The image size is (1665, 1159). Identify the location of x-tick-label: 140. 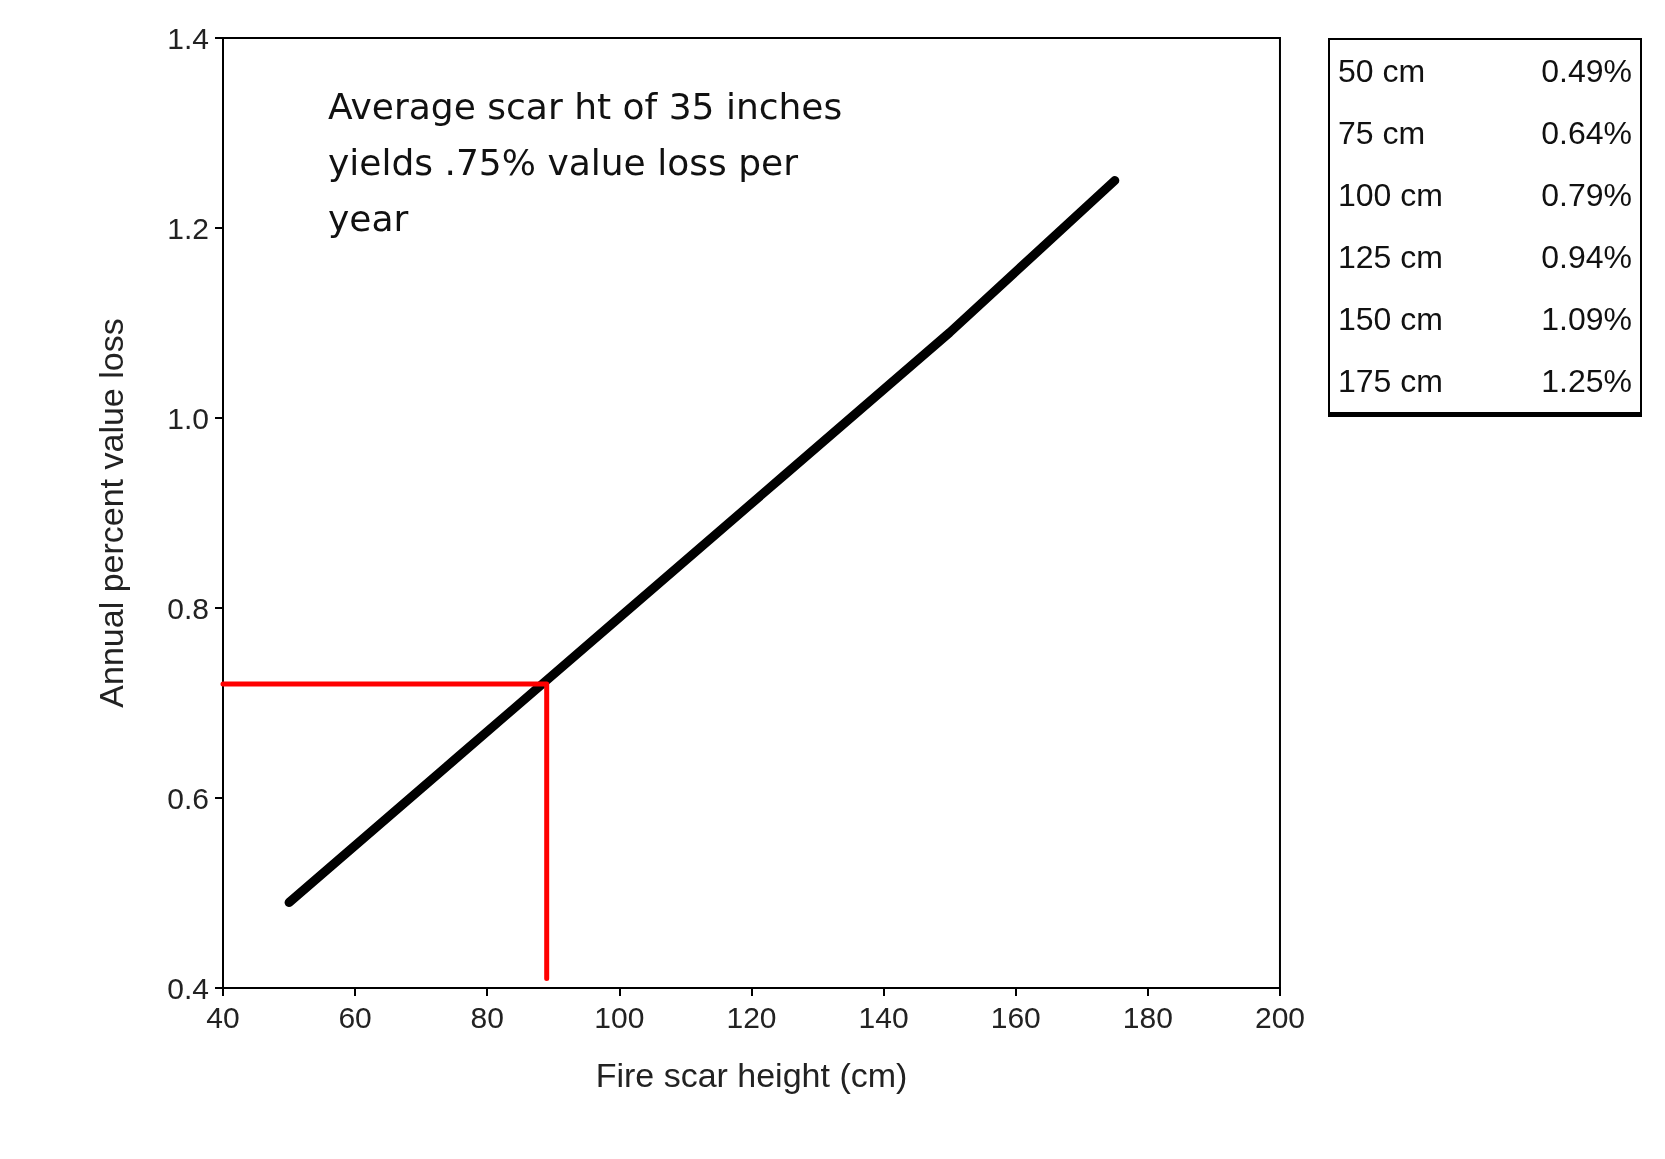
(883, 1017).